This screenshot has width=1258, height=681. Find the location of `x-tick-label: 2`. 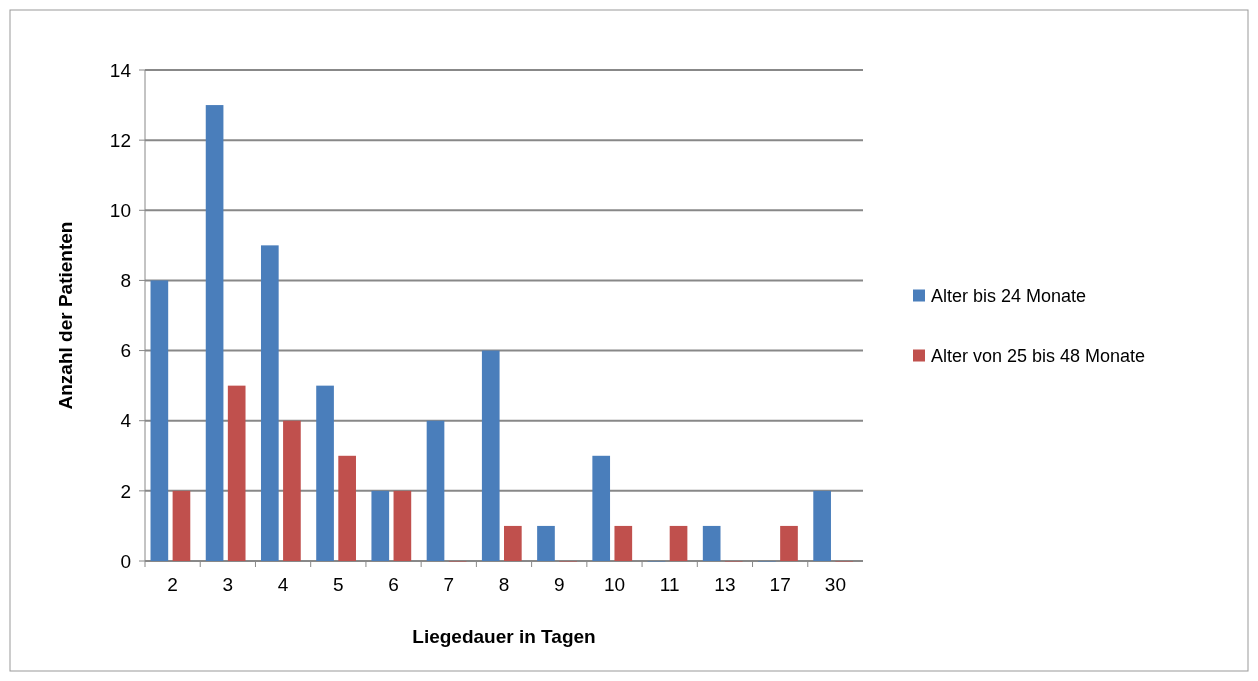

x-tick-label: 2 is located at coordinates (172, 584).